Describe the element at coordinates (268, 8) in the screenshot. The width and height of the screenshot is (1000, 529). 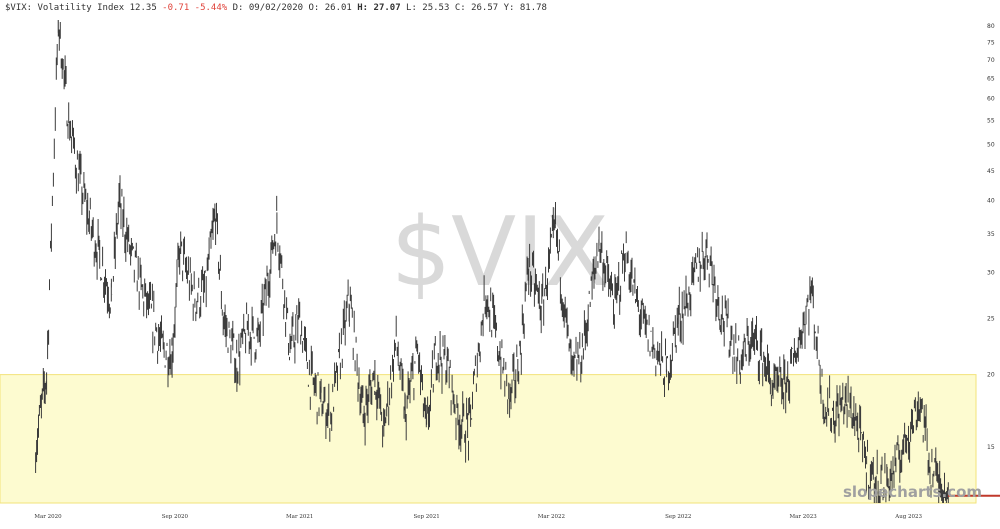
I see `date-readout: D: 09/02/2020` at that location.